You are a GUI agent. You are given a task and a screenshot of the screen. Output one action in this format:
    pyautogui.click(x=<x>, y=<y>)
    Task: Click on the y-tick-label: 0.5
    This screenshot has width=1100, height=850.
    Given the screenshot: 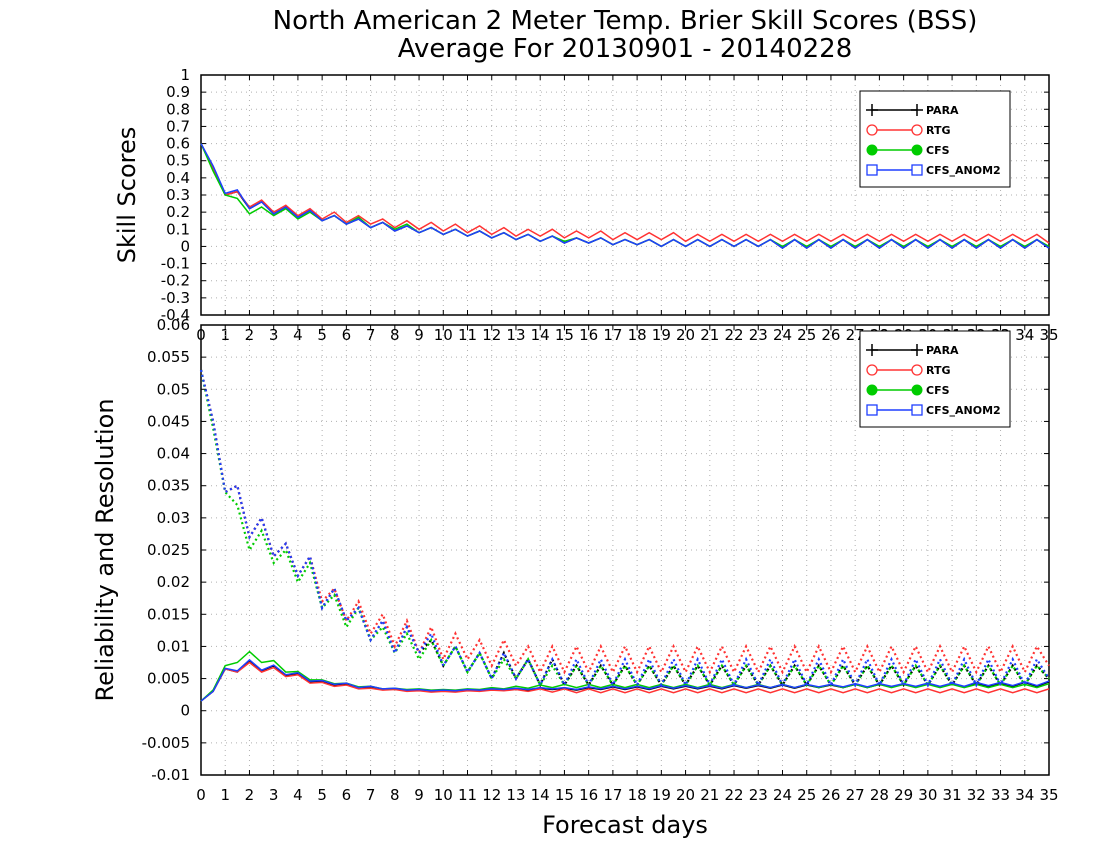 What is the action you would take?
    pyautogui.click(x=178, y=161)
    